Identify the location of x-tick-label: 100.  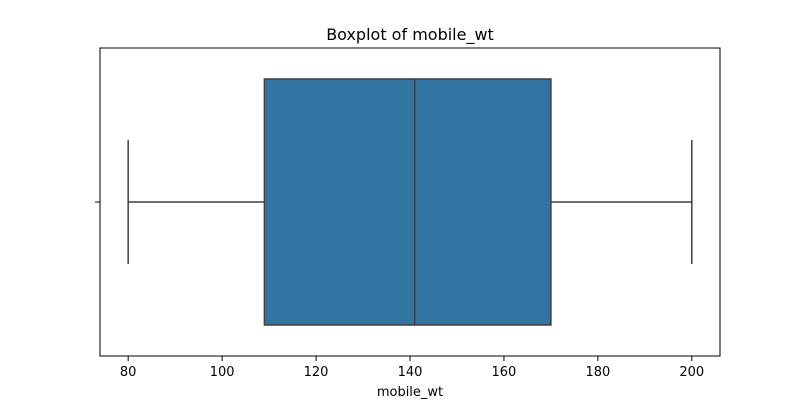
(222, 372).